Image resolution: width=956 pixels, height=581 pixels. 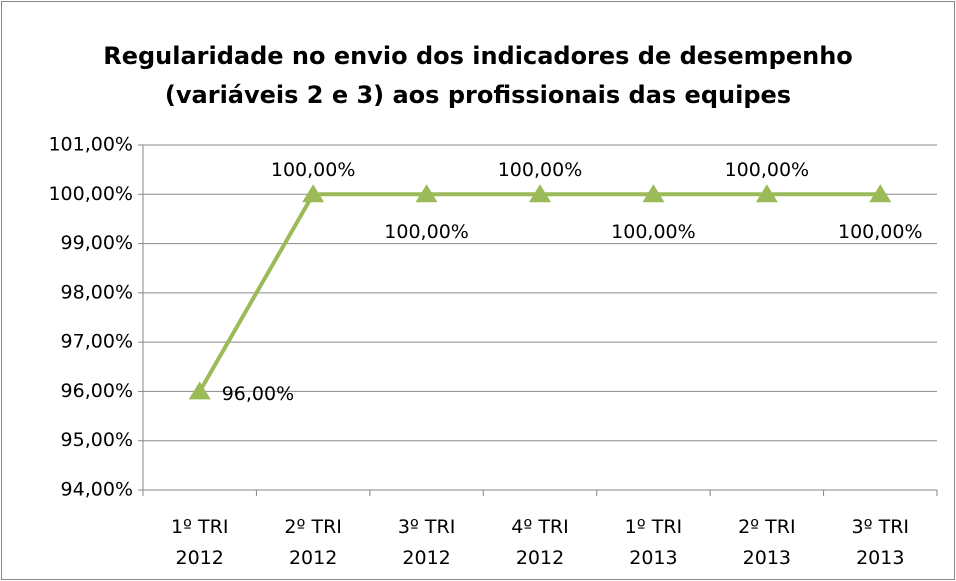 I want to click on x-tick-label: 2º TRI 2012, so click(x=313, y=542).